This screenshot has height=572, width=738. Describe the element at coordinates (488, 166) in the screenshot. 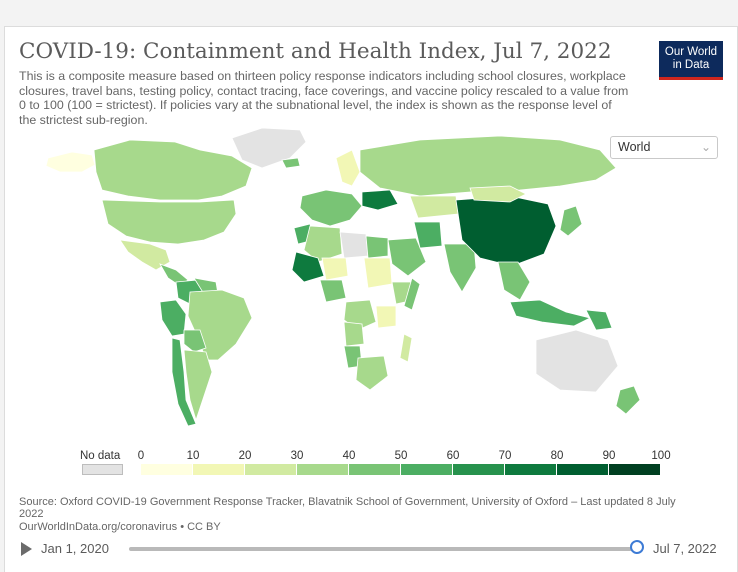

I see `map-region-russia` at that location.